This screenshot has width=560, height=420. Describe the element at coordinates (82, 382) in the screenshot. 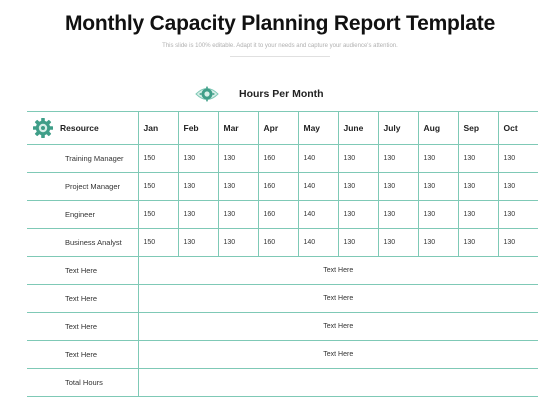

I see `total-hours-label: Total Hours` at that location.